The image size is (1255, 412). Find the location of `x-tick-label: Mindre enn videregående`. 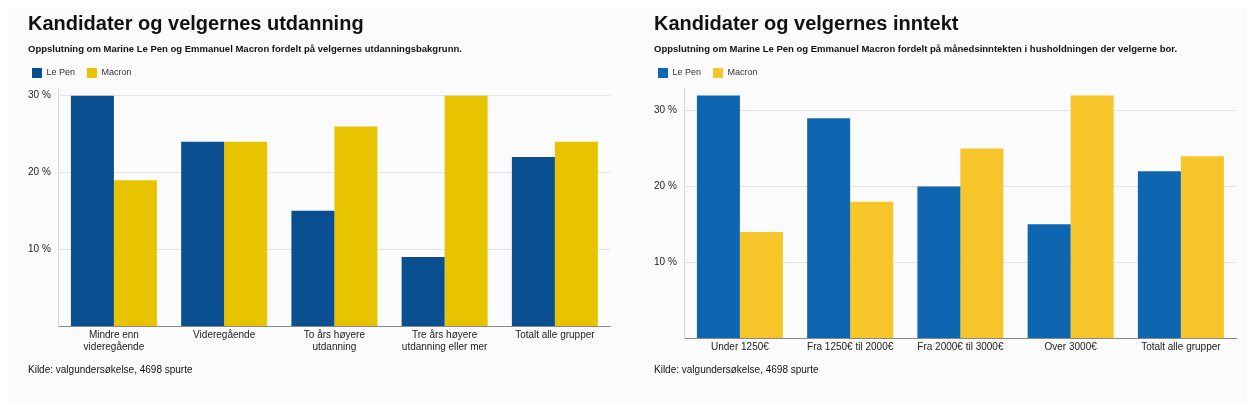

x-tick-label: Mindre enn videregående is located at coordinates (114, 340).